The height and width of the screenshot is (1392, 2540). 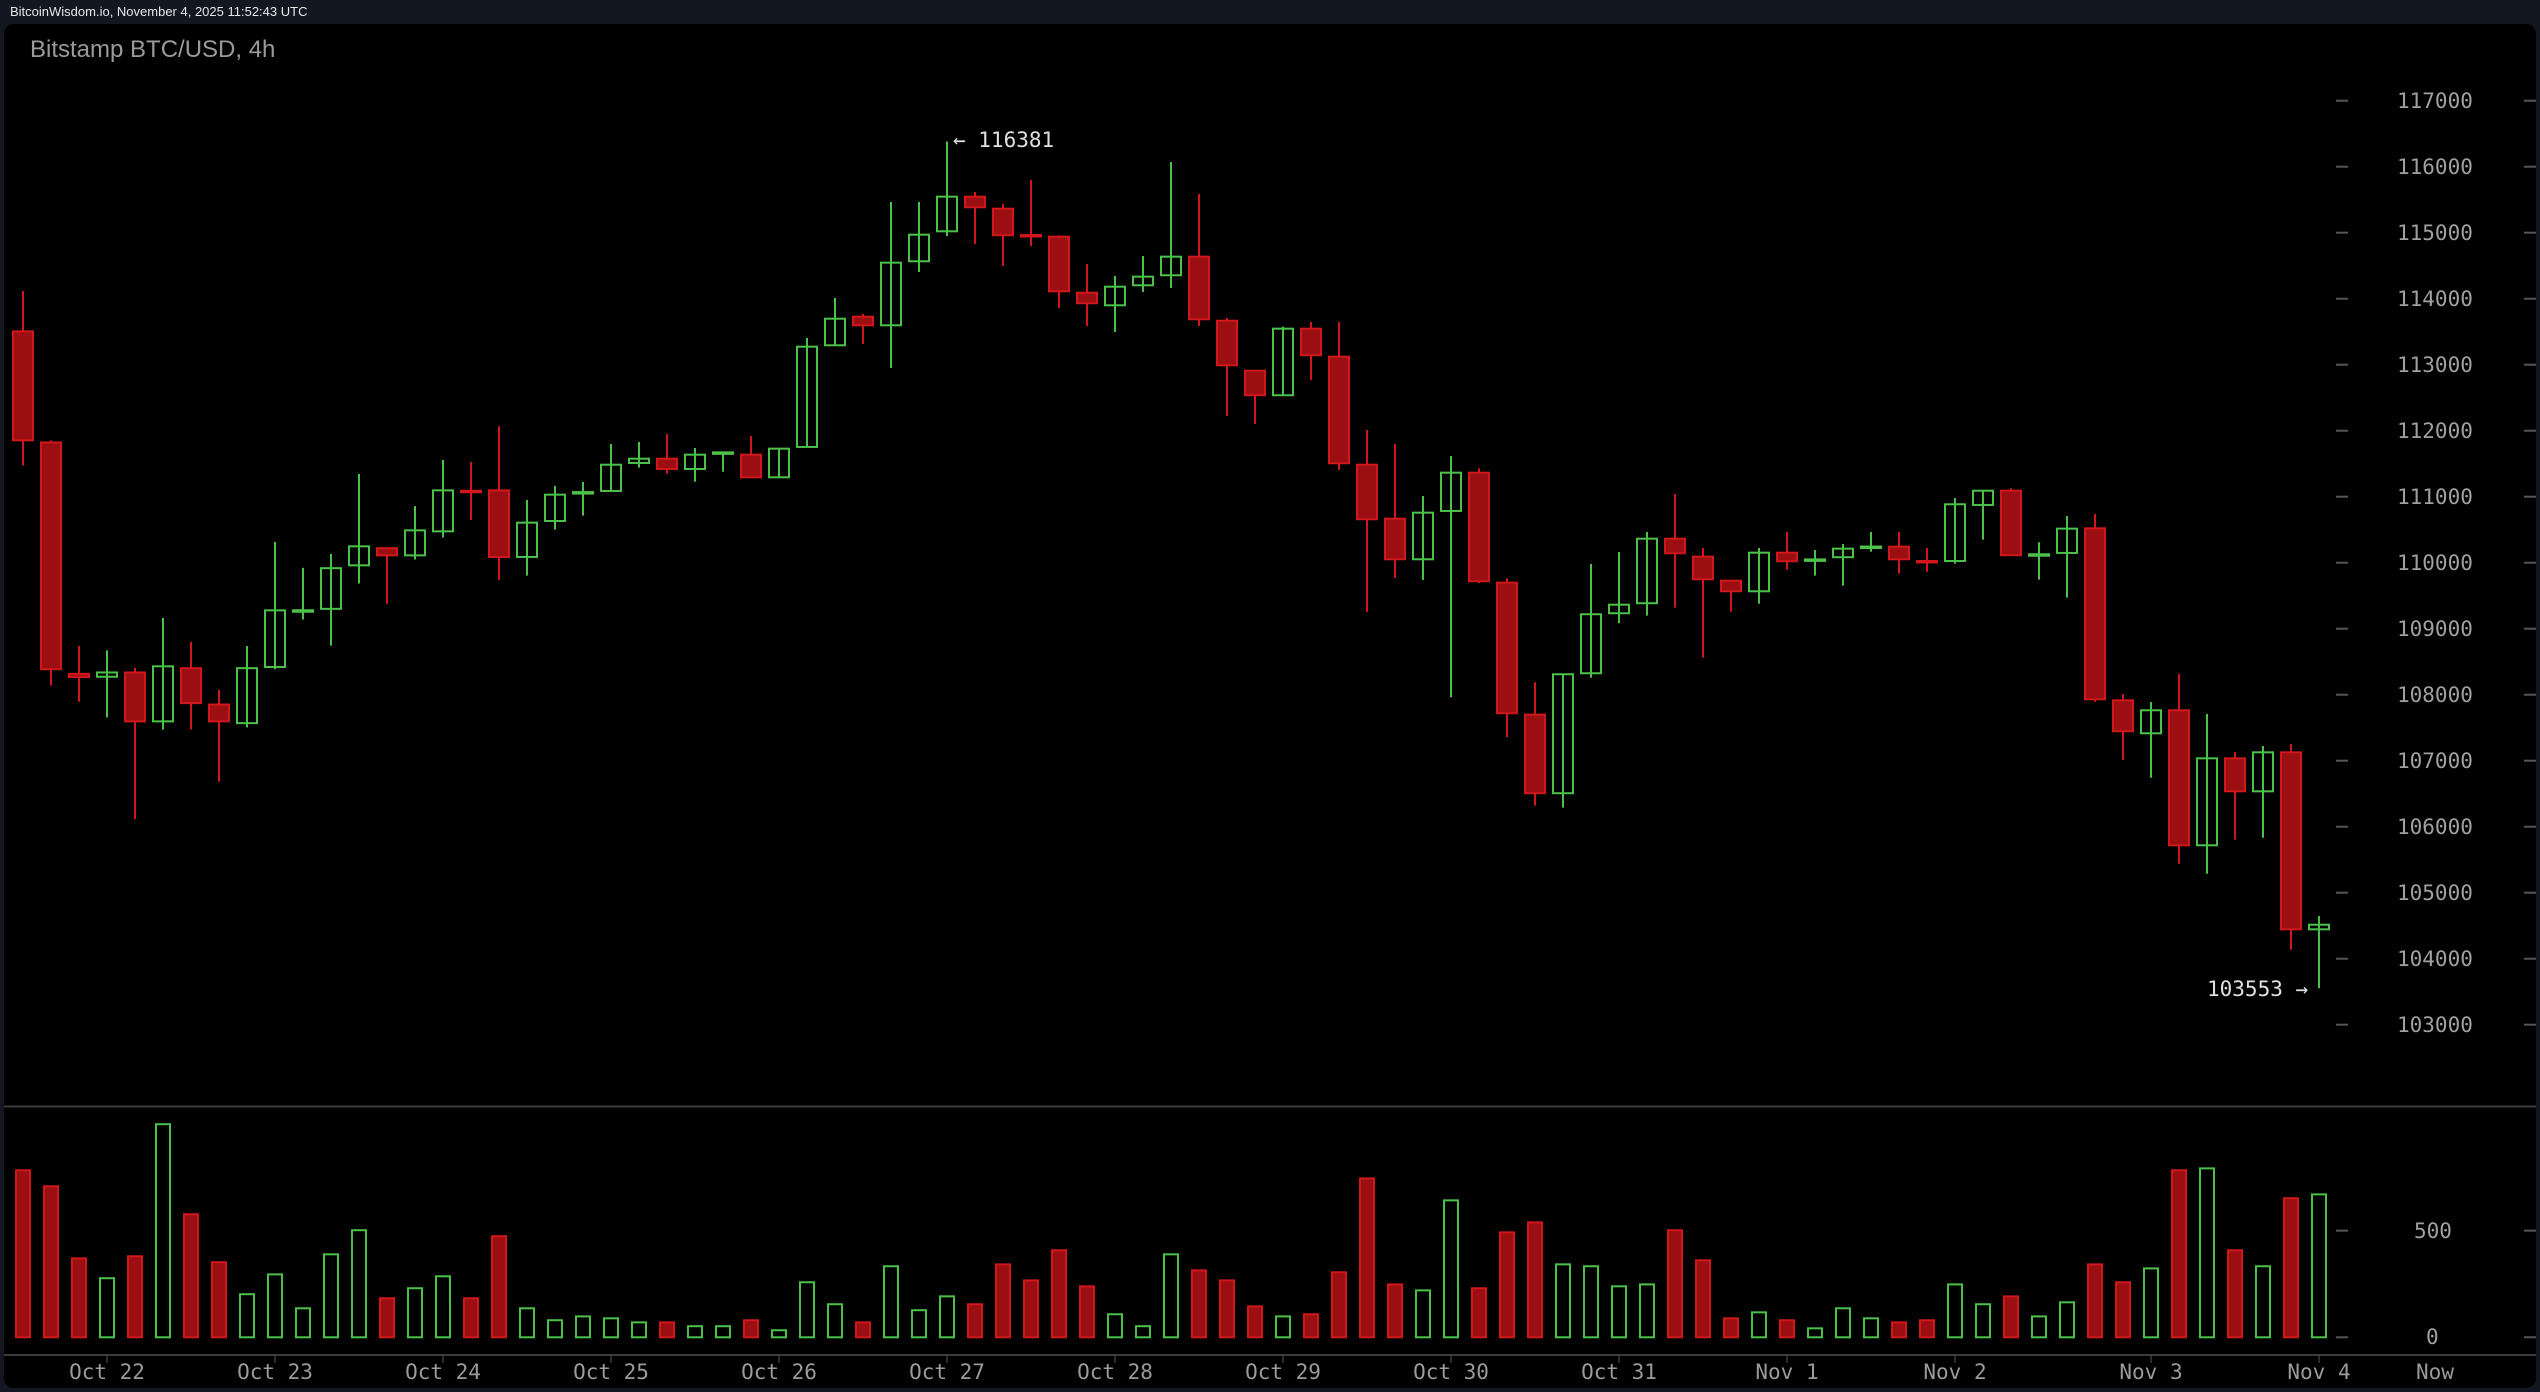 I want to click on low-price-annotation: 103553 →, so click(x=2258, y=989).